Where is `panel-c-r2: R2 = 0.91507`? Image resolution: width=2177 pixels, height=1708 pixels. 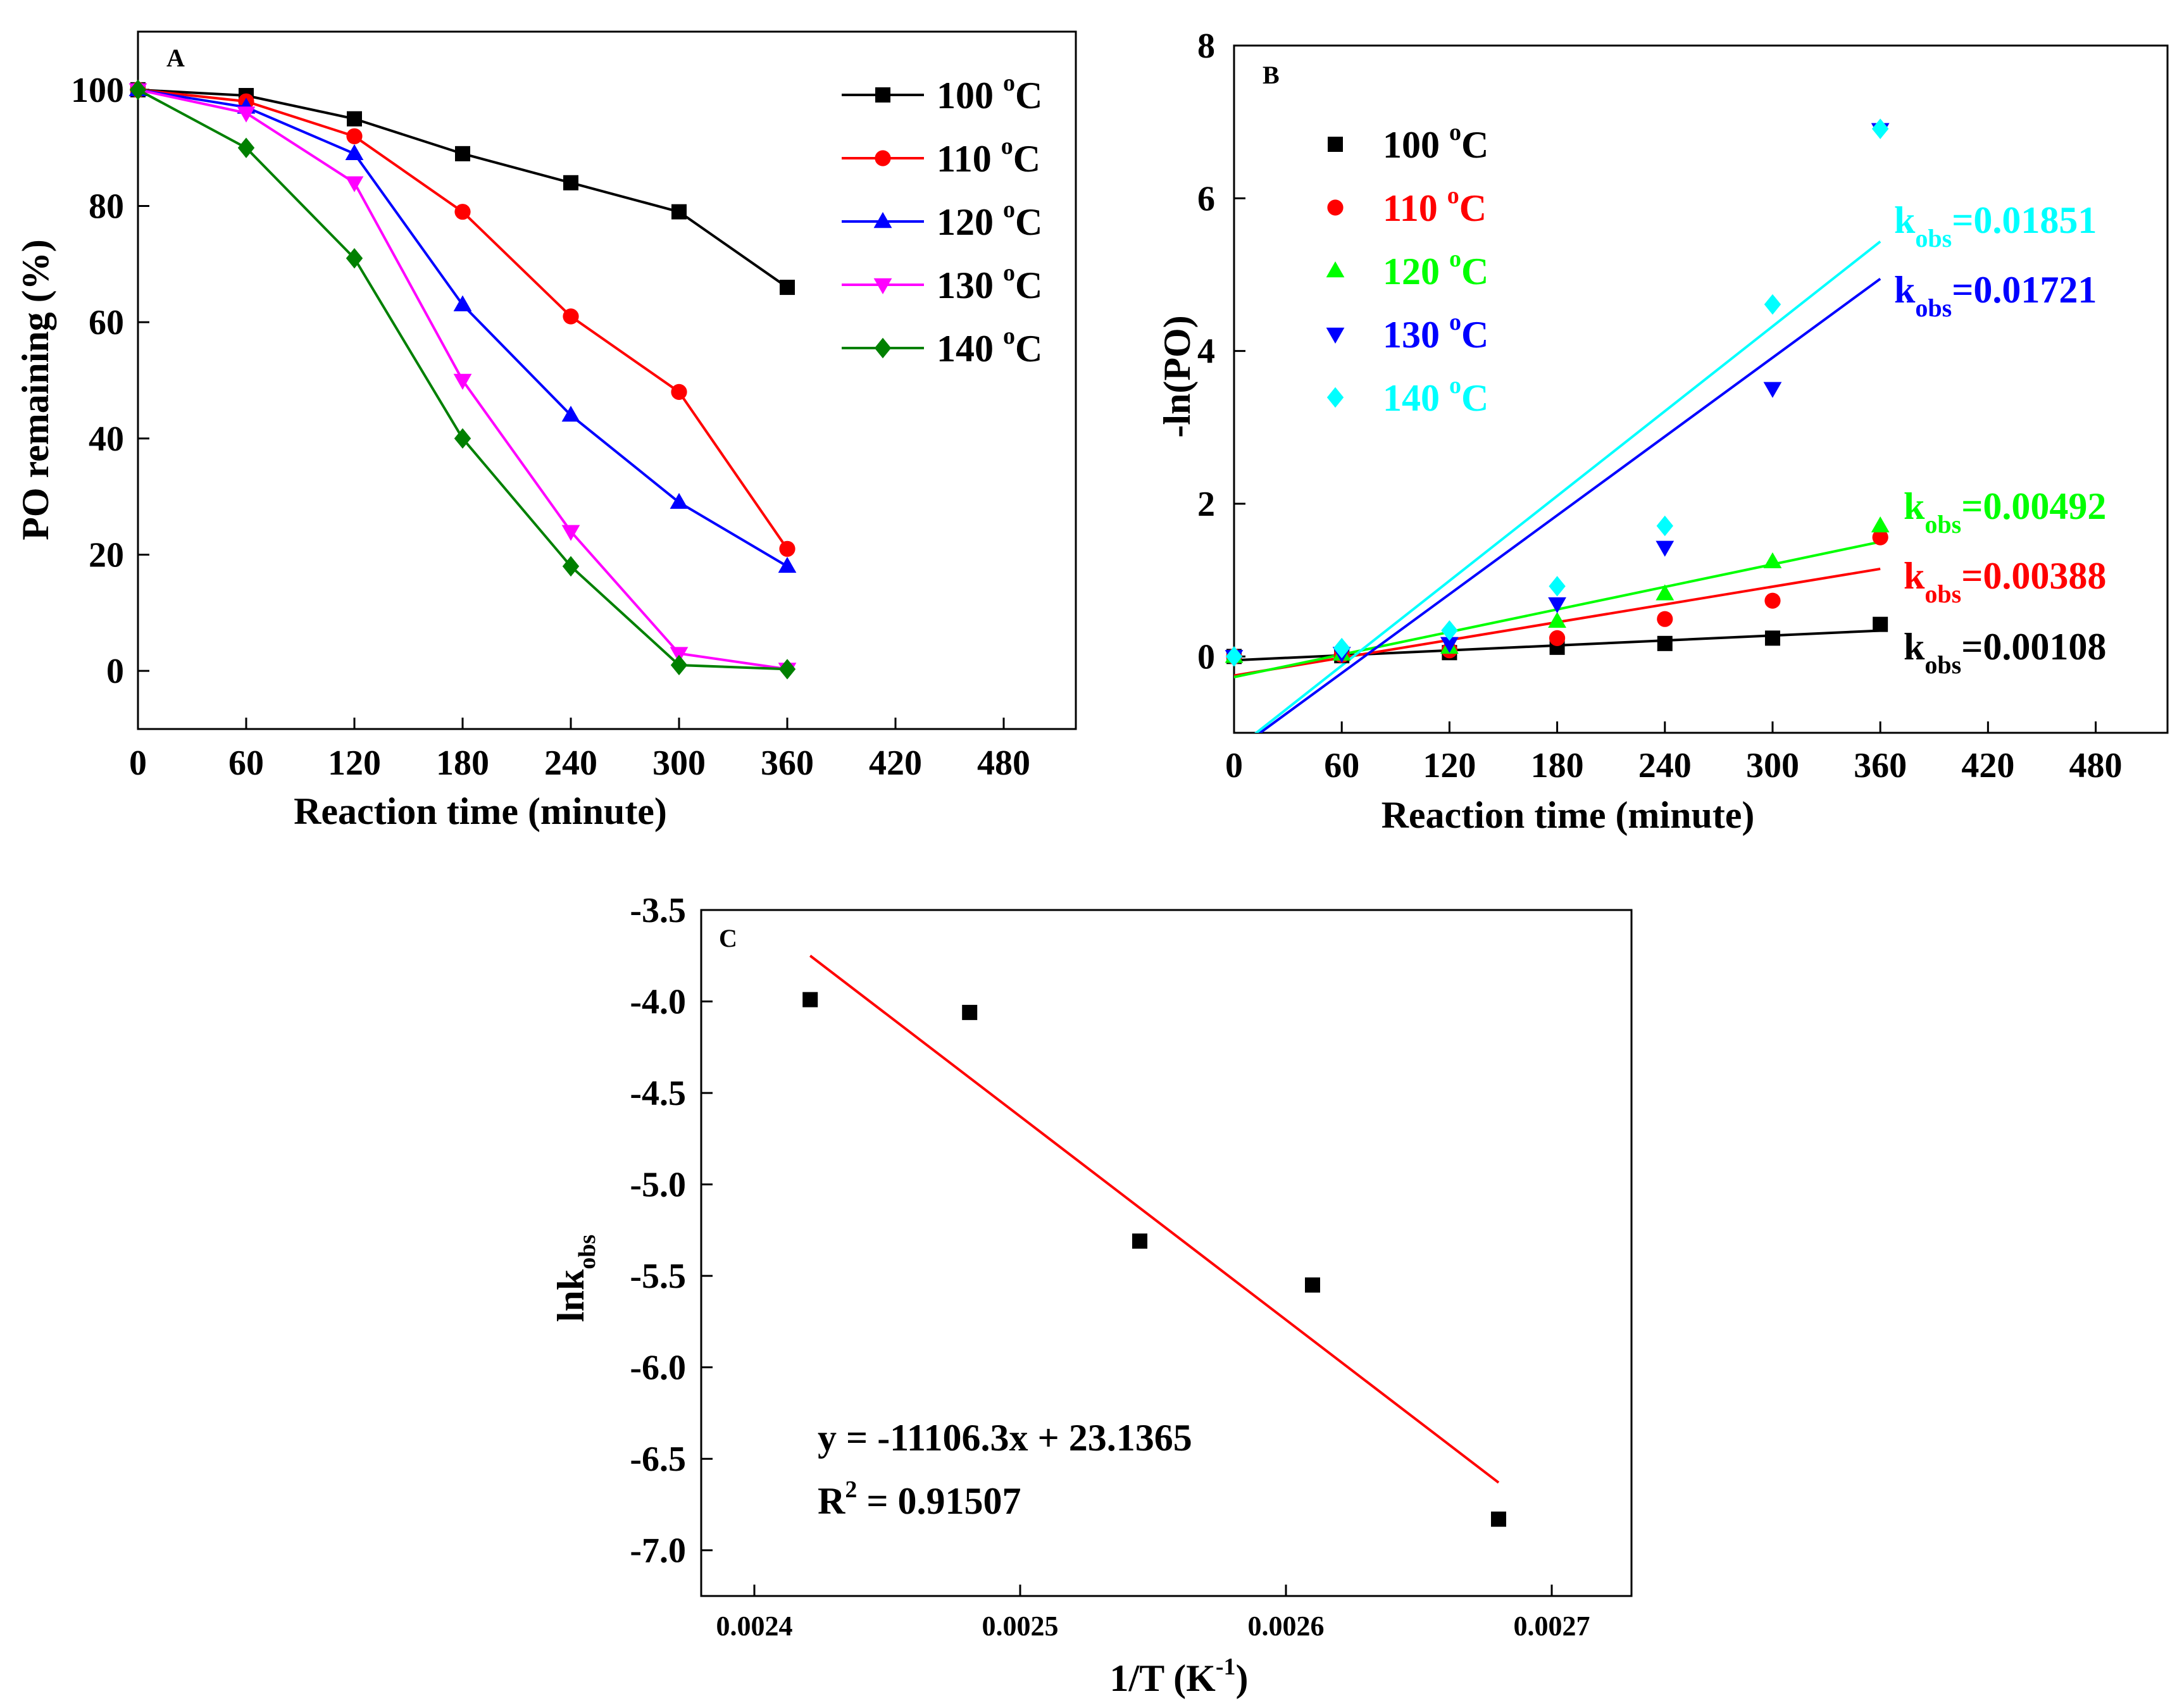
panel-c-r2: R2 = 0.91507 is located at coordinates (919, 1499).